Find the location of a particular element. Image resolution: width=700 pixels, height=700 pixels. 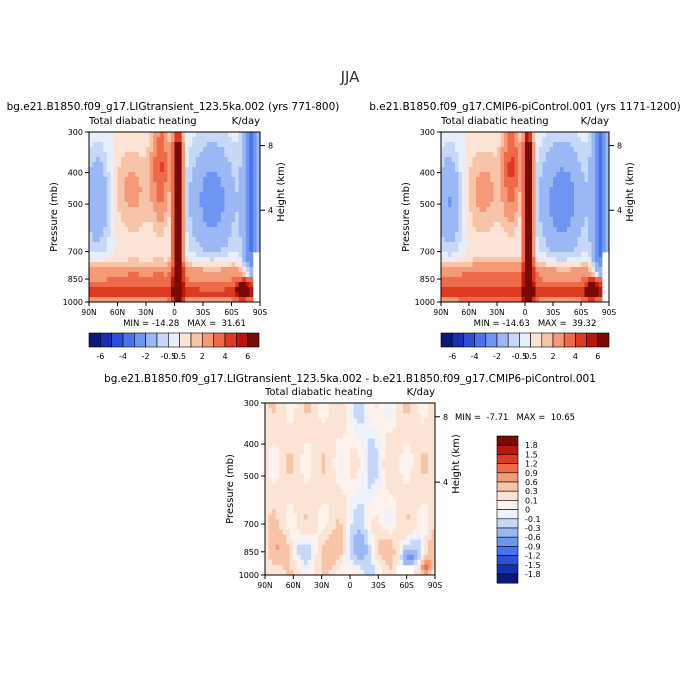

y-right-tick-label: 4 is located at coordinates (270, 210).